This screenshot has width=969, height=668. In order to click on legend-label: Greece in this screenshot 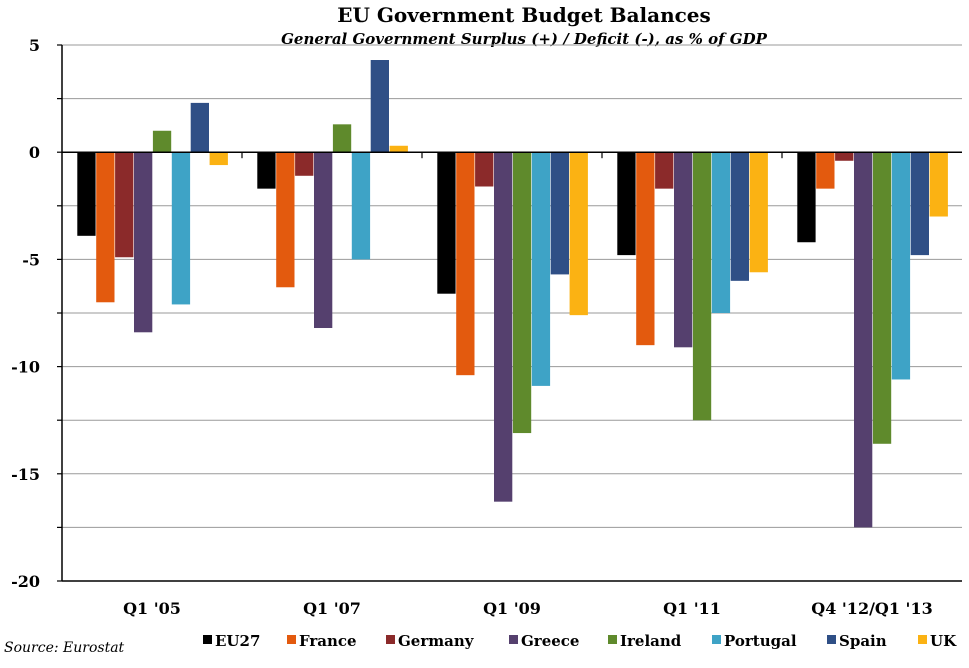, I will do `click(550, 641)`.